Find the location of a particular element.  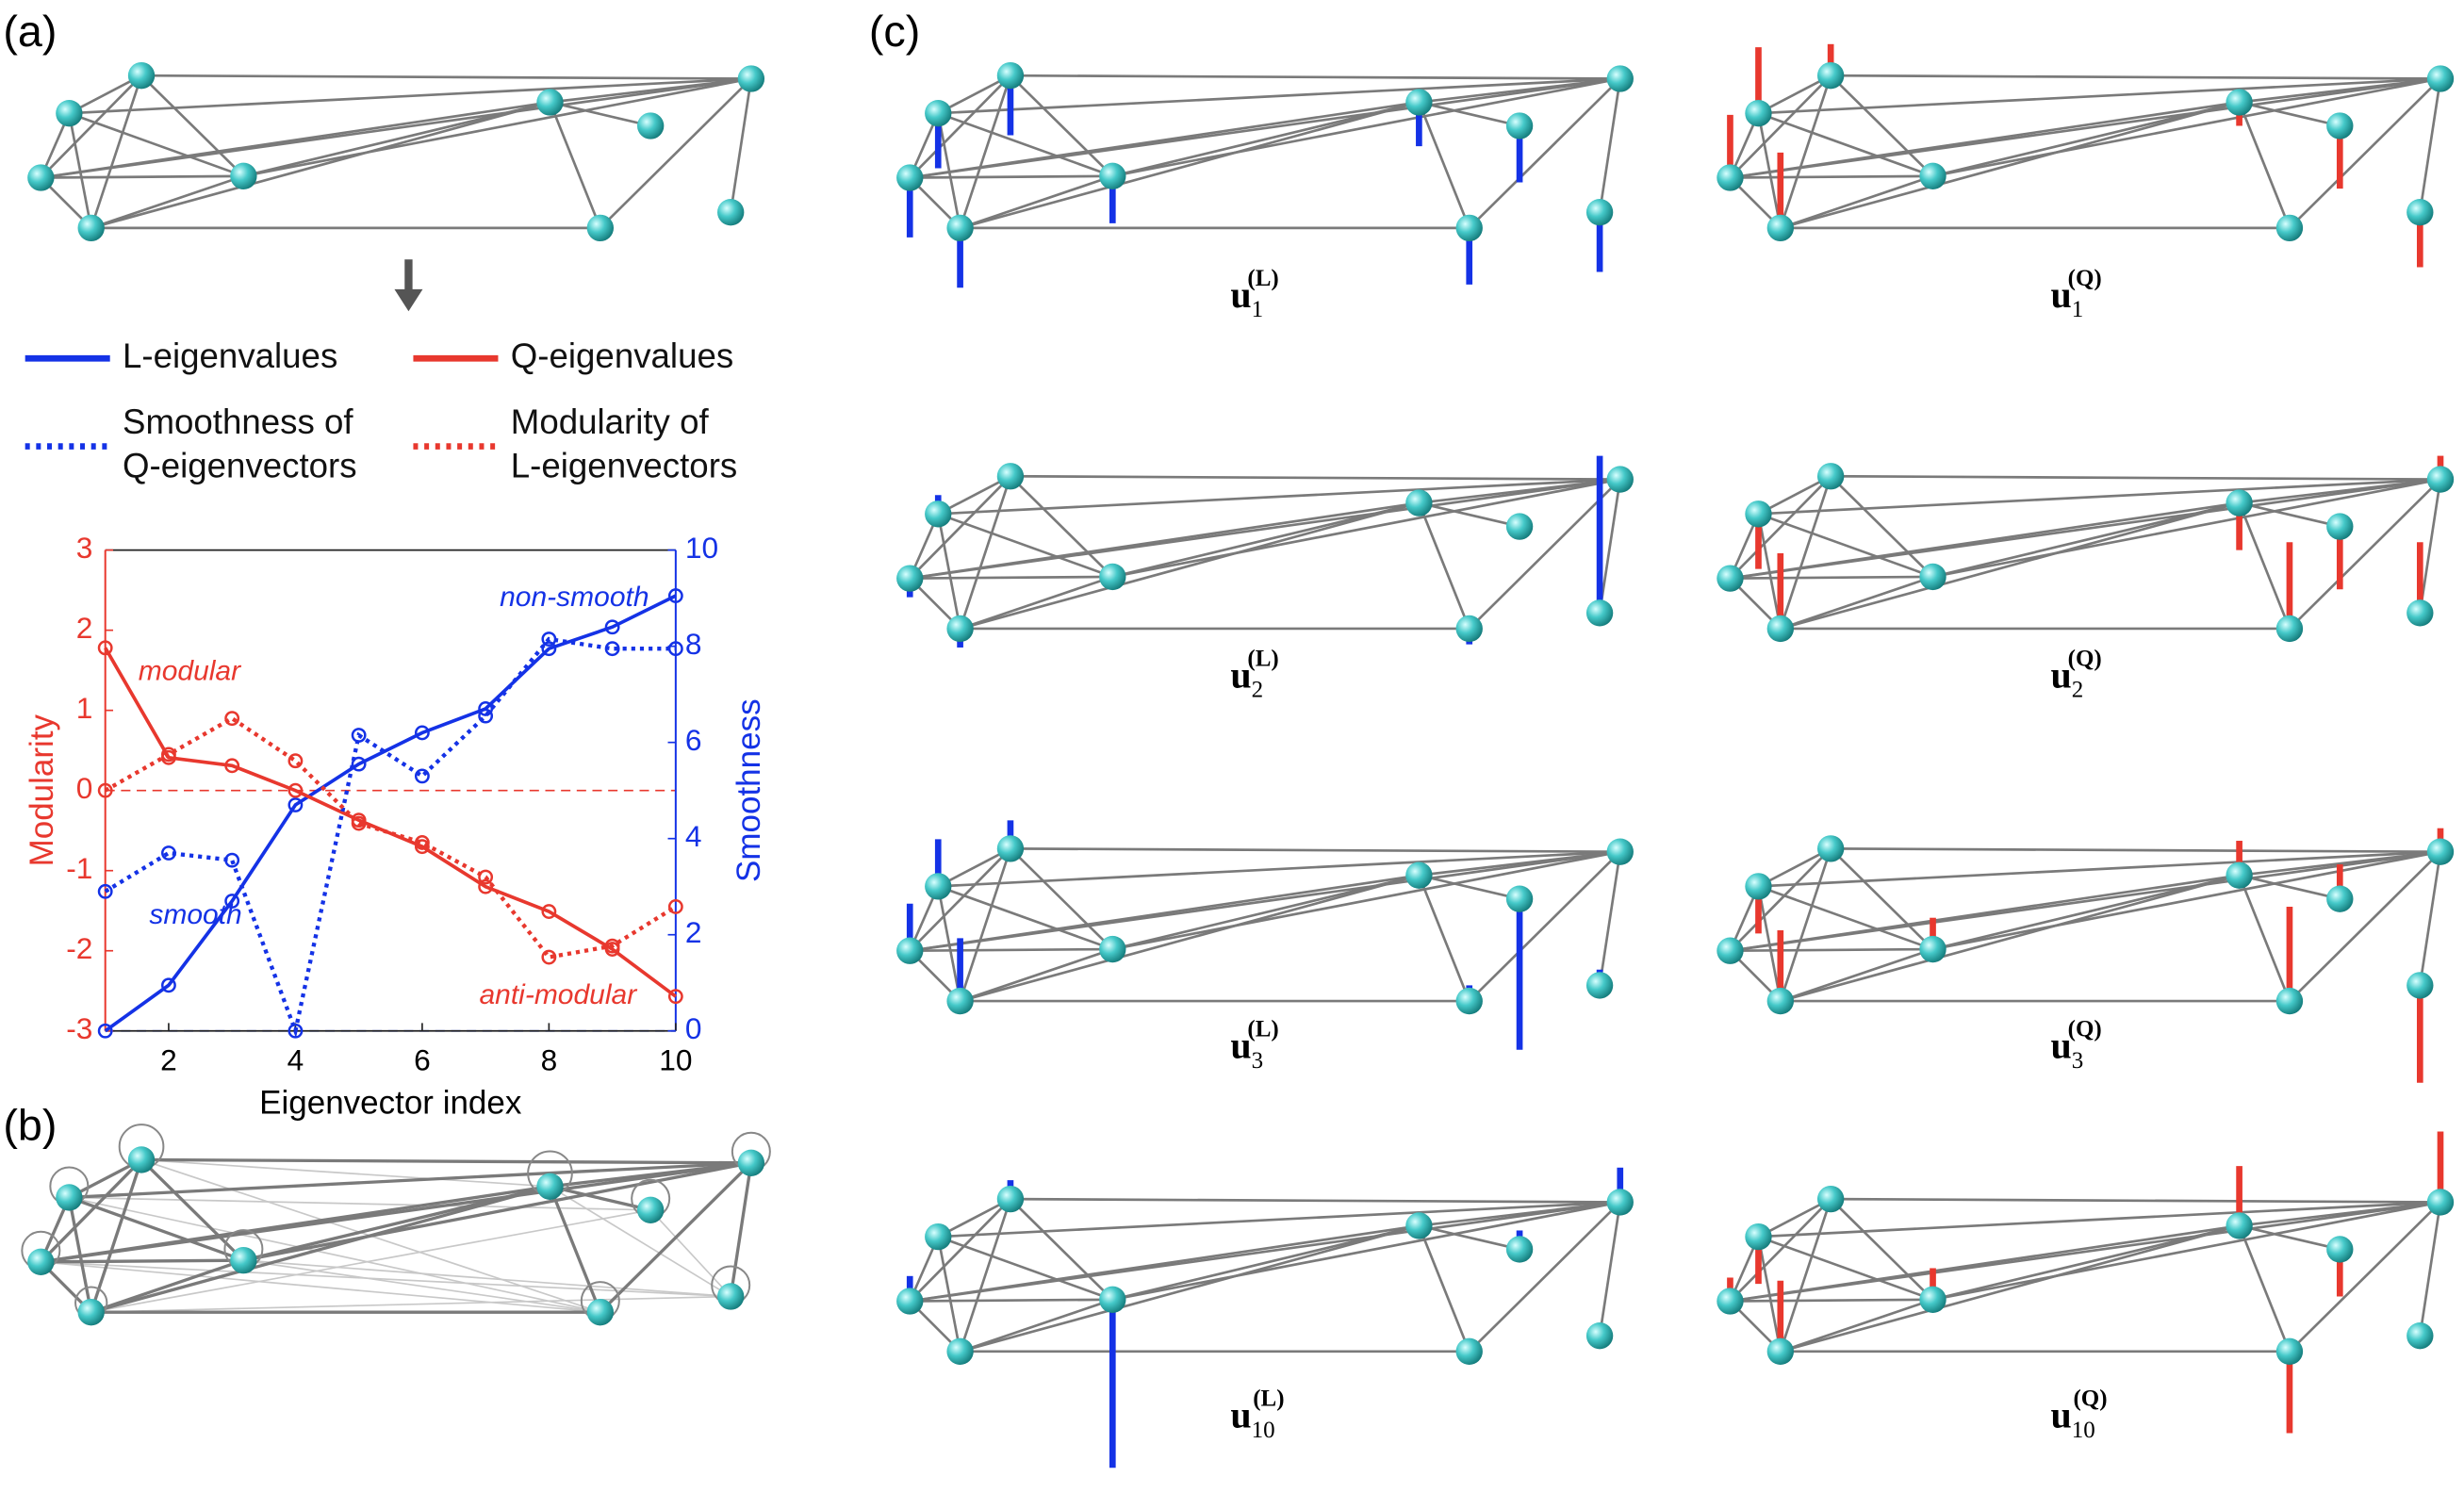

annotation: smooth is located at coordinates (195, 914).